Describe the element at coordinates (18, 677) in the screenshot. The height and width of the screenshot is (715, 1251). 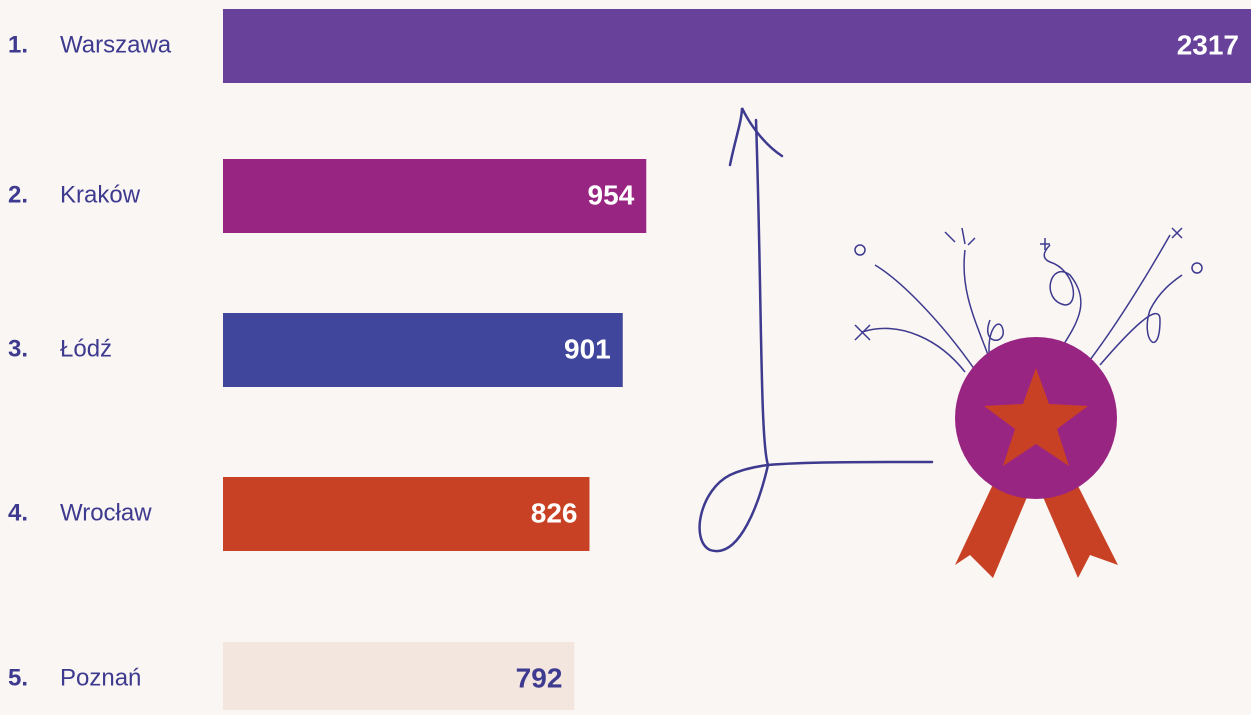
I see `rank: 5.` at that location.